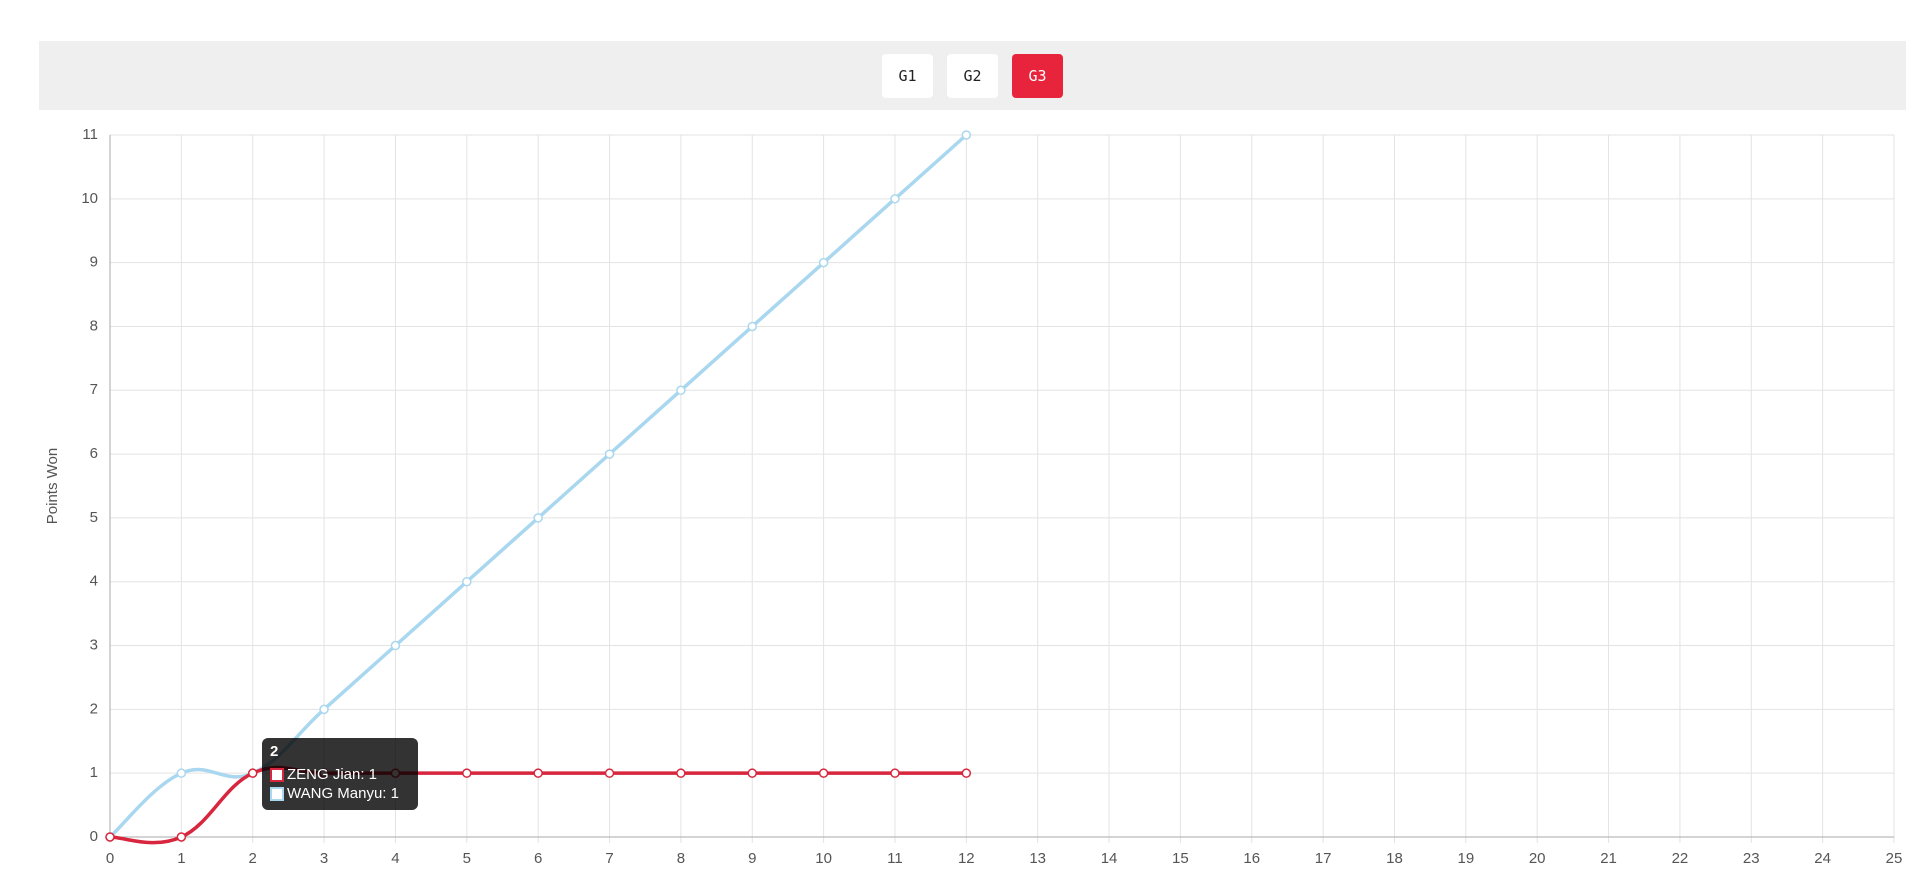 The width and height of the screenshot is (1926, 881). Describe the element at coordinates (681, 858) in the screenshot. I see `x-tick-label: 8` at that location.